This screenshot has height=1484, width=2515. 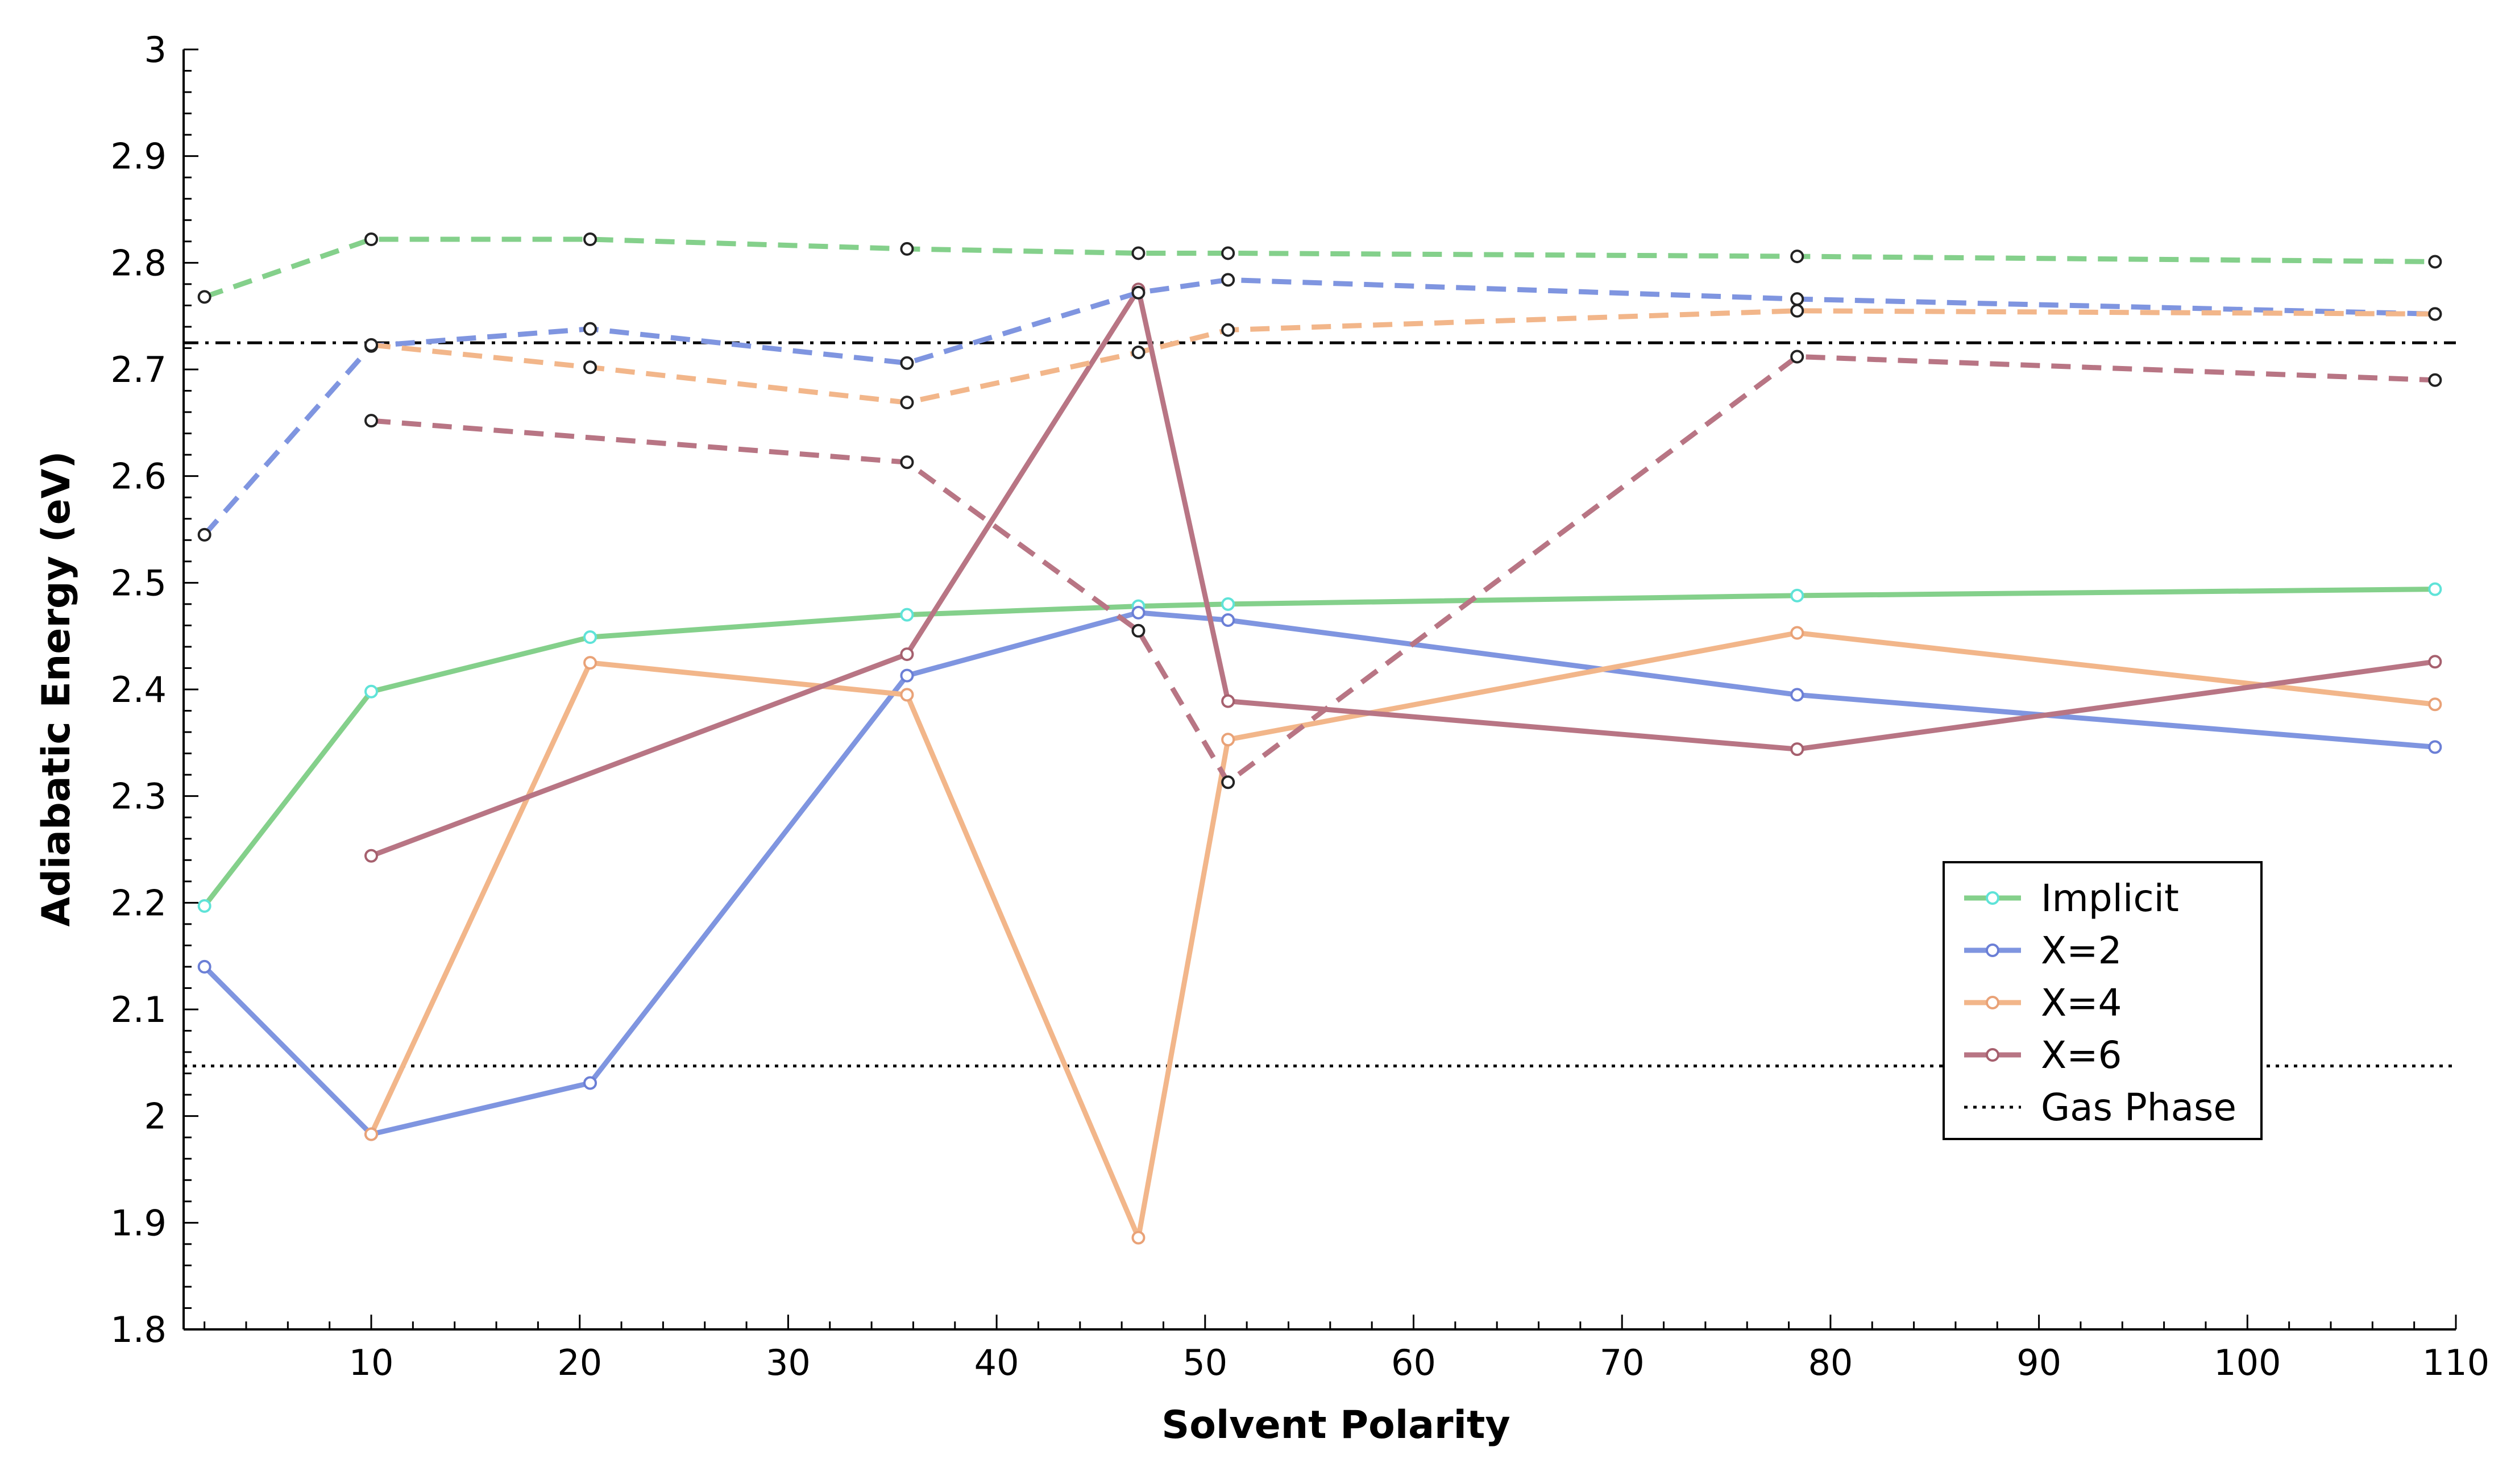 I want to click on series-line, so click(x=1319, y=268).